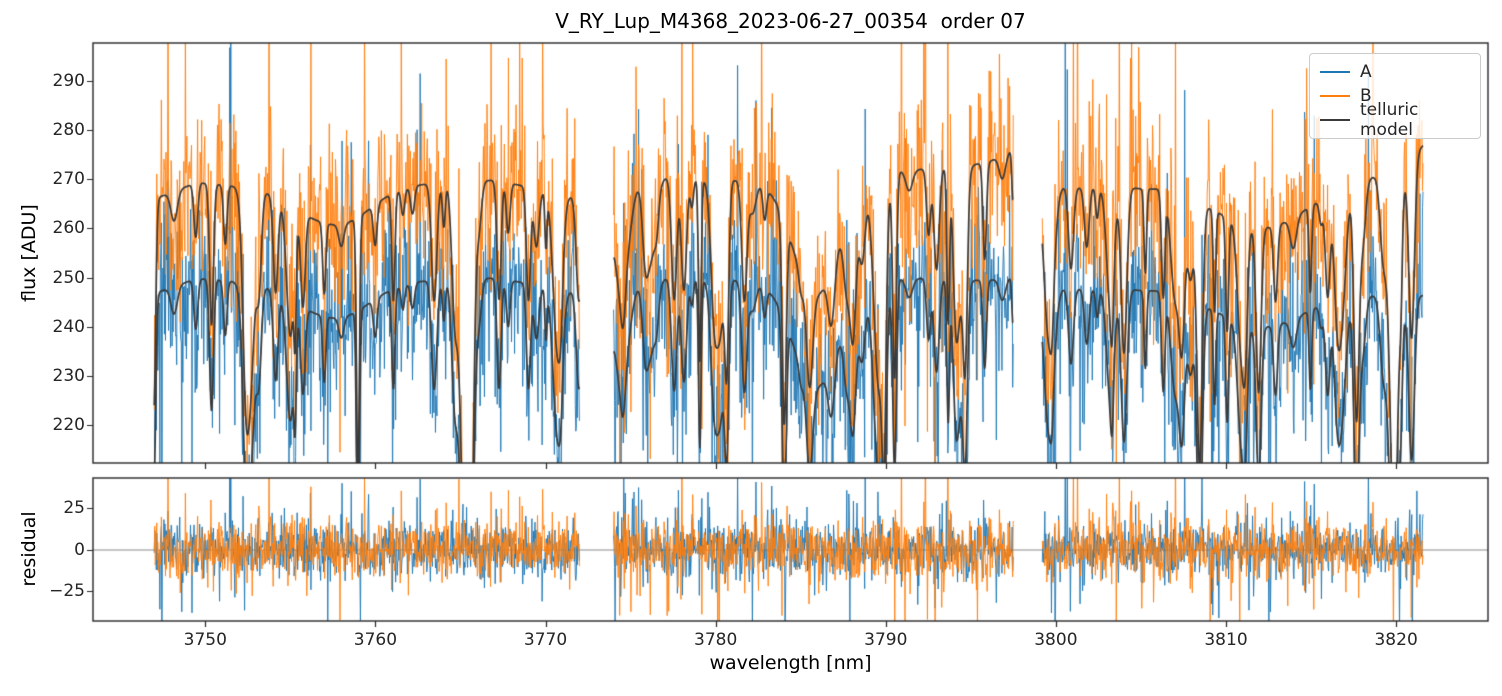  Describe the element at coordinates (1226, 640) in the screenshot. I see `x-tick-label: 3810` at that location.